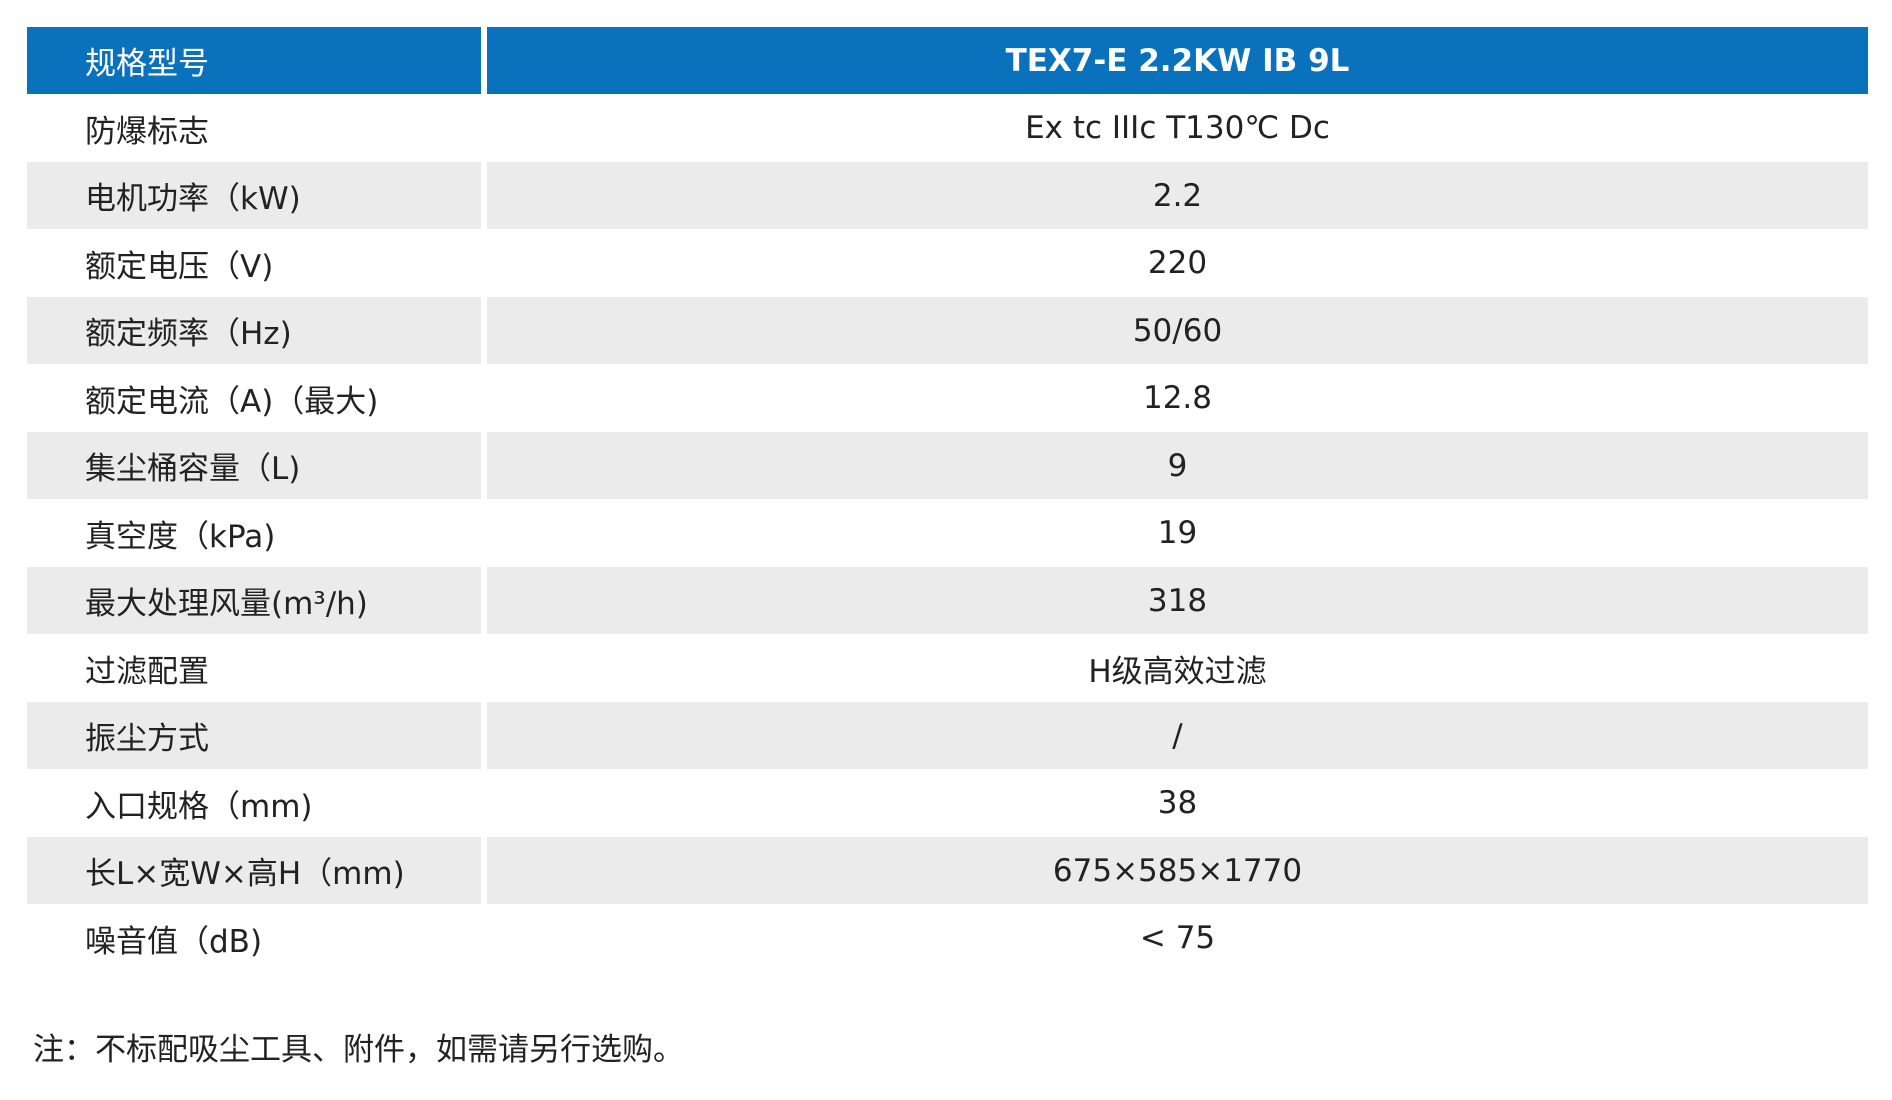 Image resolution: width=1892 pixels, height=1100 pixels. What do you see at coordinates (254, 330) in the screenshot?
I see `spec-label: 额定频率（Hz)` at bounding box center [254, 330].